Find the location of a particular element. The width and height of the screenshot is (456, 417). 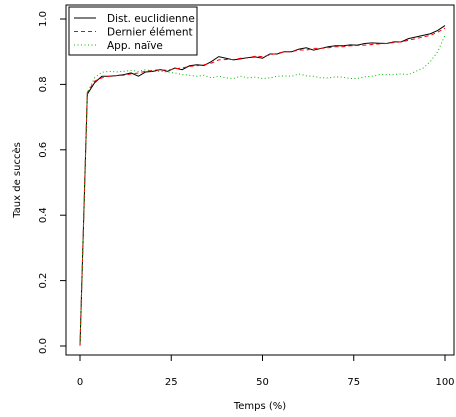

y-tick-label: 0.0 is located at coordinates (43, 346).